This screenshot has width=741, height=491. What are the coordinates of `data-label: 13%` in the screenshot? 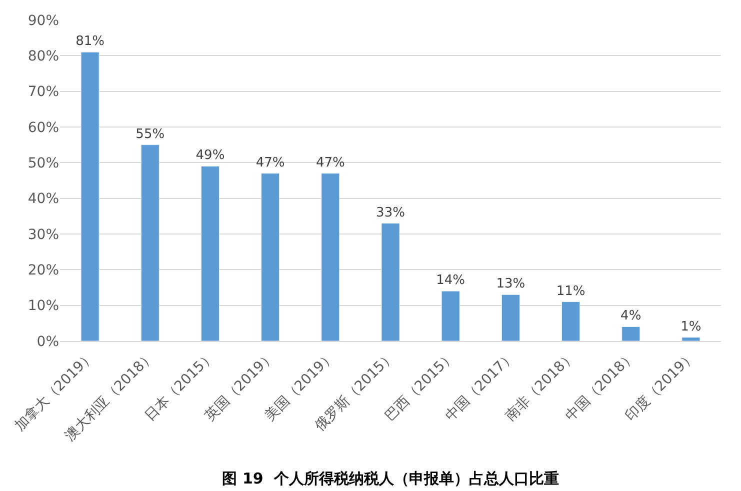 It's located at (511, 284).